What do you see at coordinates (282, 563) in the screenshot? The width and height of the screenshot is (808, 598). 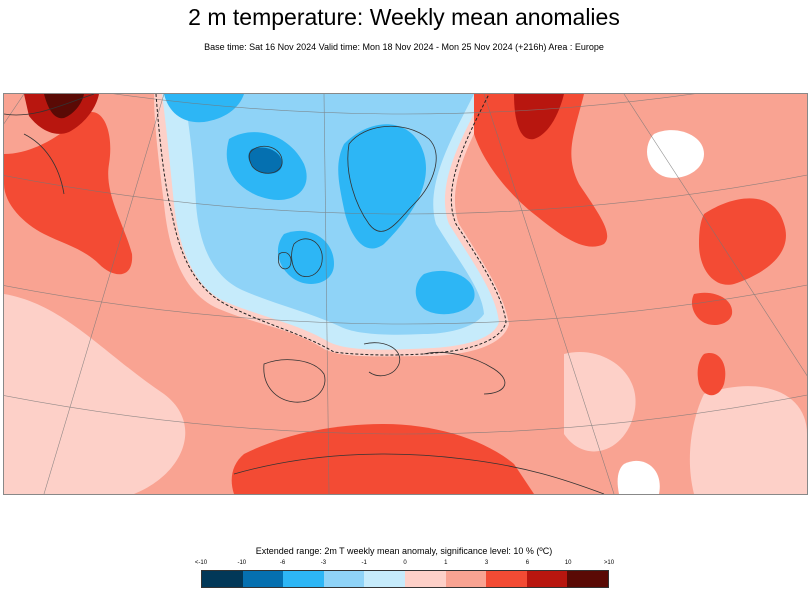 I see `legend-tick: -6` at bounding box center [282, 563].